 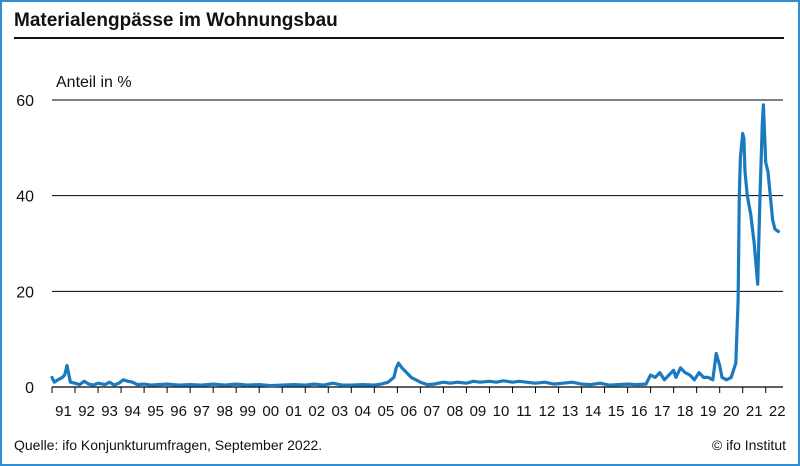 I want to click on y-tick-label: 20, so click(x=25, y=292).